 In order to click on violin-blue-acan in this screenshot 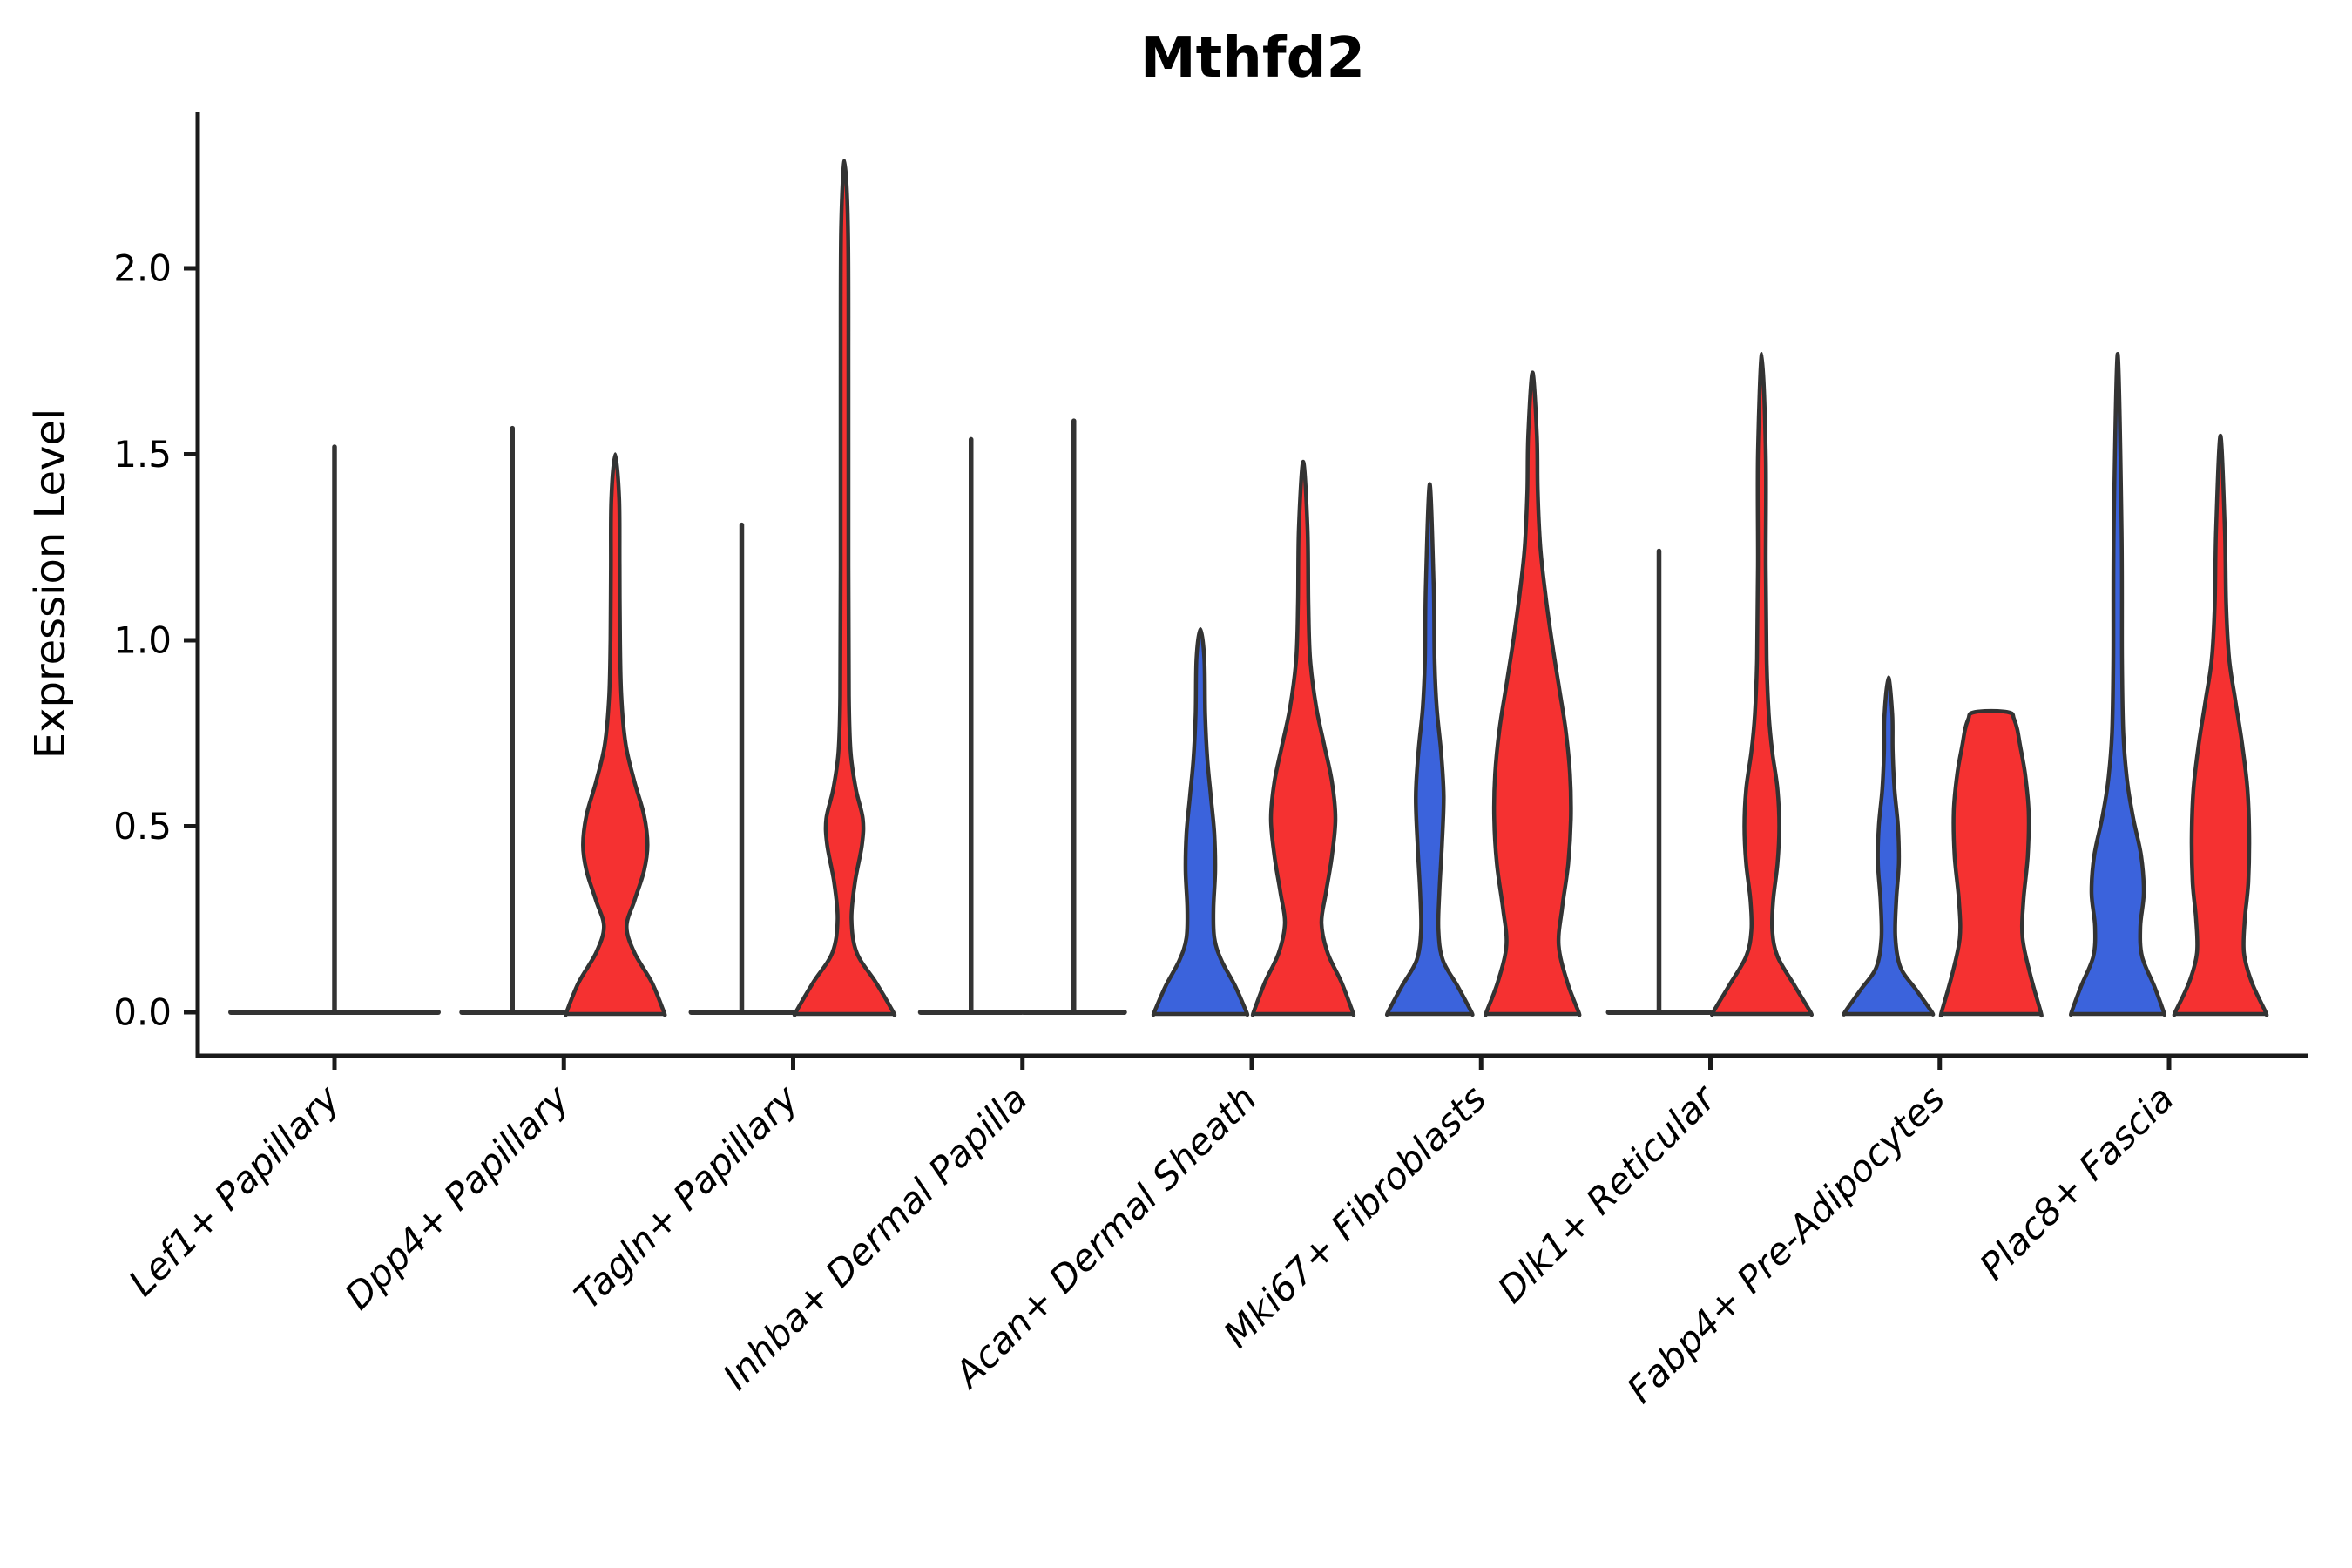, I will do `click(1201, 821)`.